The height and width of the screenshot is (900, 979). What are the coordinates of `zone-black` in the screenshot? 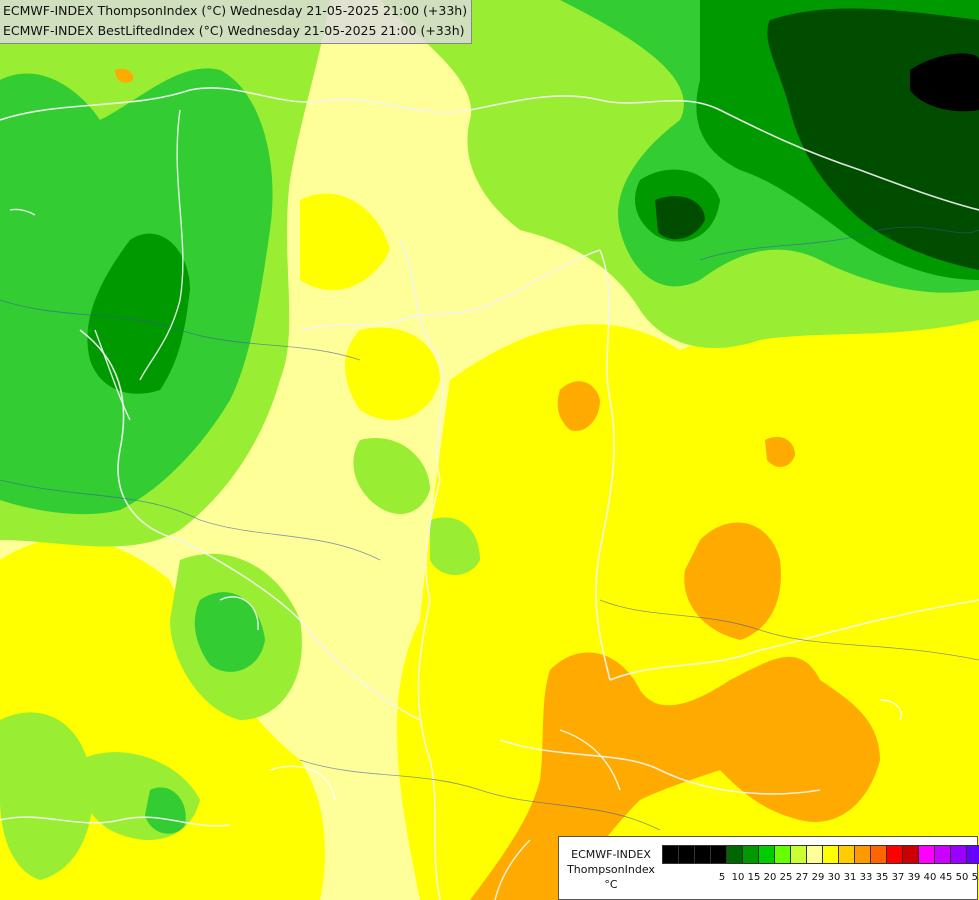 It's located at (944, 82).